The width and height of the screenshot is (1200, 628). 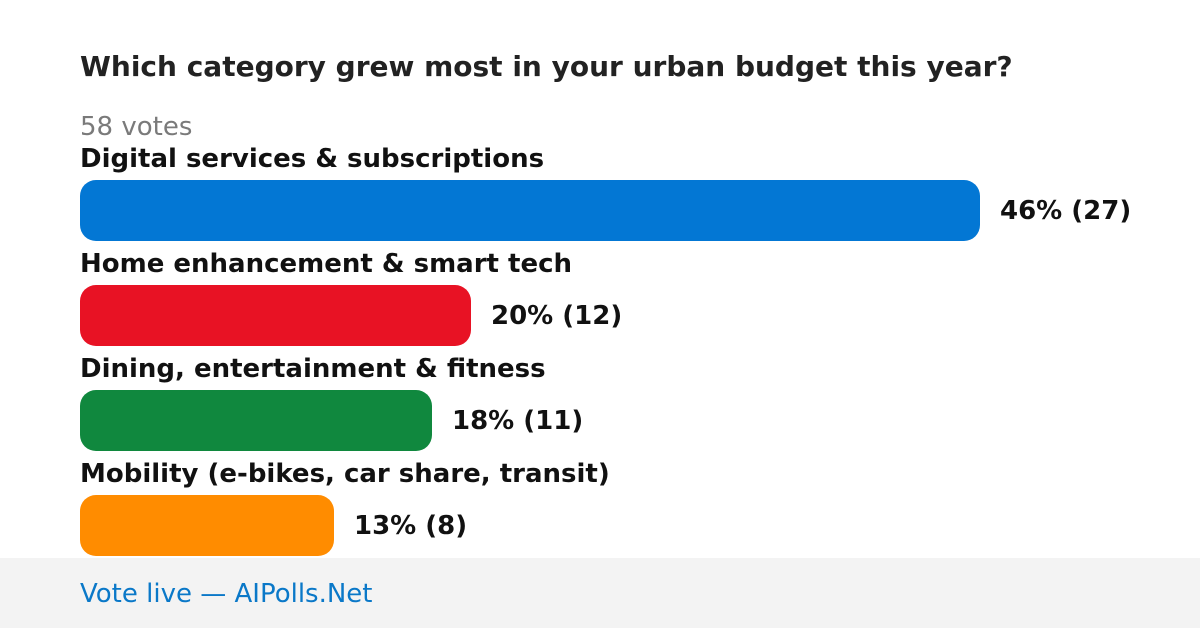 What do you see at coordinates (518, 421) in the screenshot?
I see `option-value-label: 18% (11)` at bounding box center [518, 421].